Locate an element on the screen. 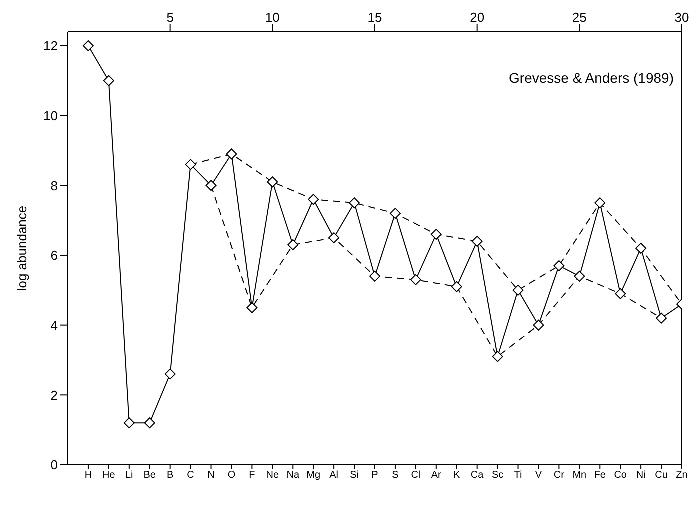 This screenshot has width=700, height=507. x-tick-label: N is located at coordinates (211, 476).